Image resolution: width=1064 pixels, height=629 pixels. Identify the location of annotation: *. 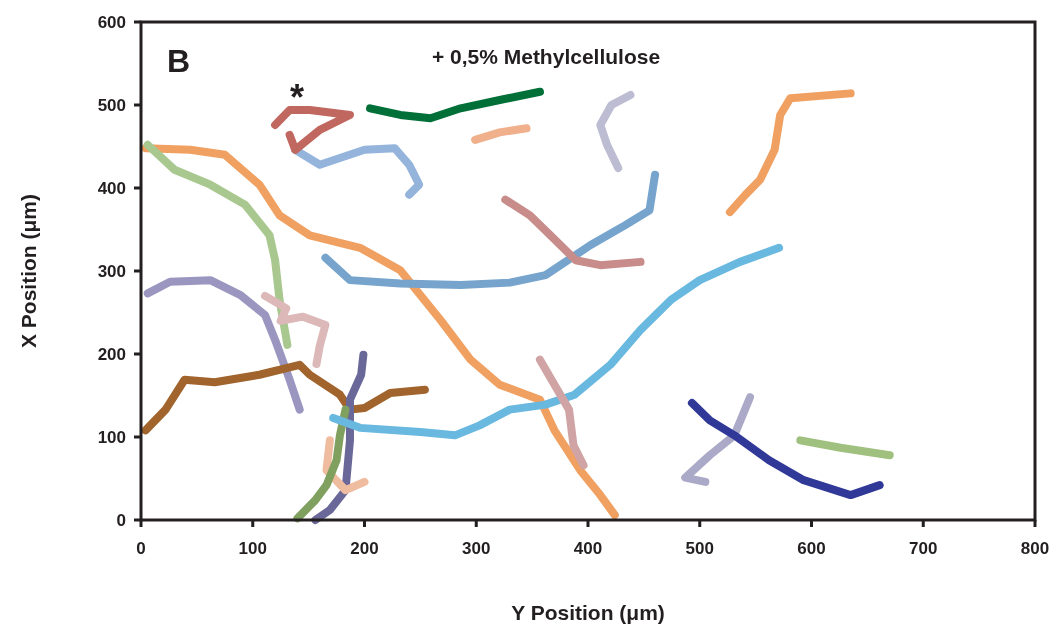
(297, 97).